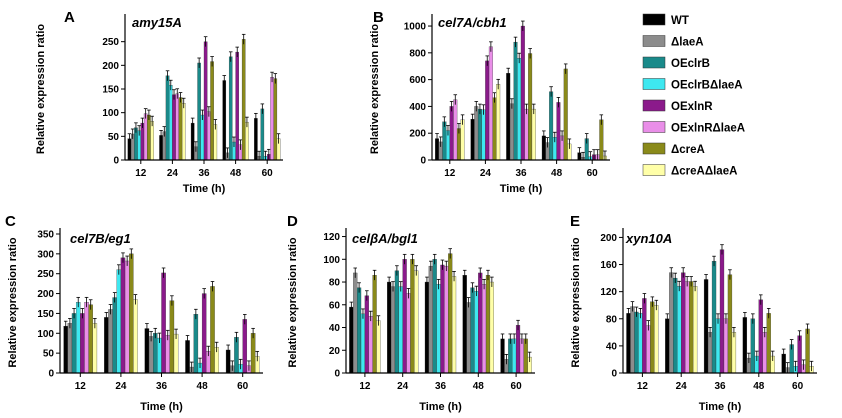  I want to click on y-tick-label: 1000, so click(415, 27).